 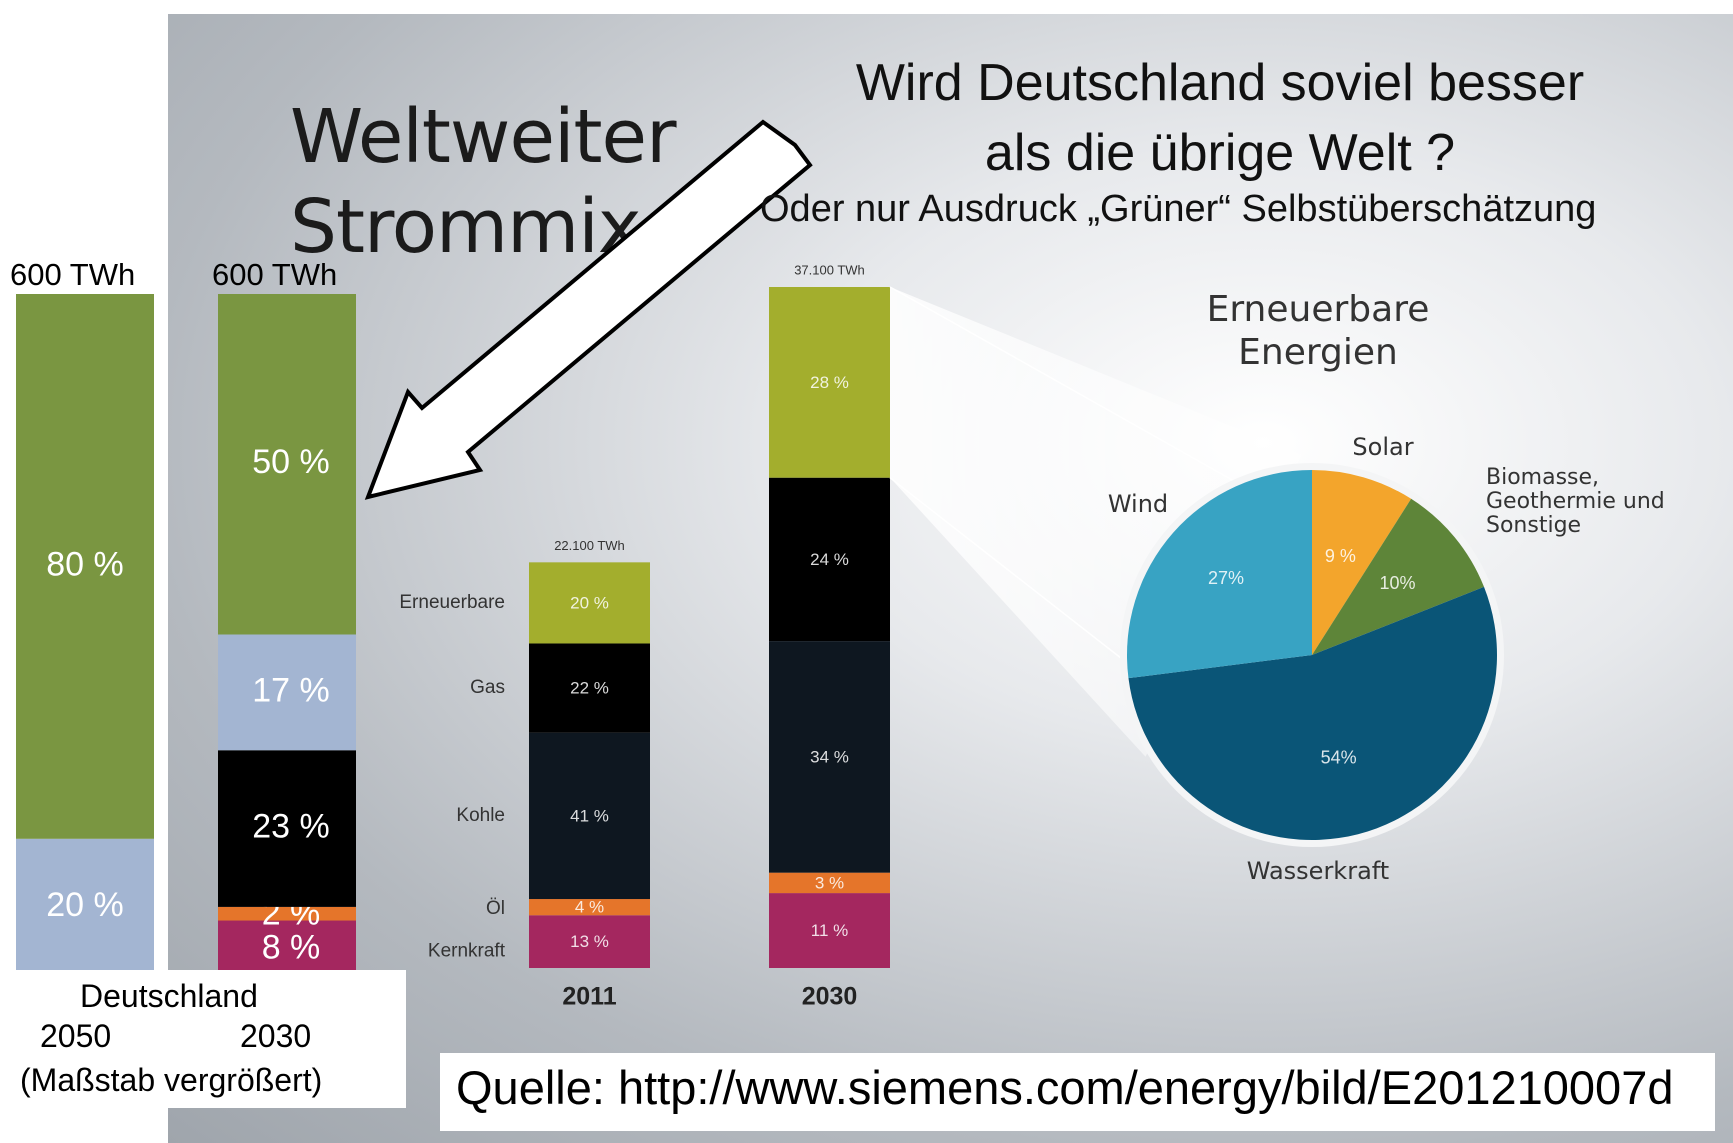 I want to click on germany-label-box, so click(x=208, y=1039).